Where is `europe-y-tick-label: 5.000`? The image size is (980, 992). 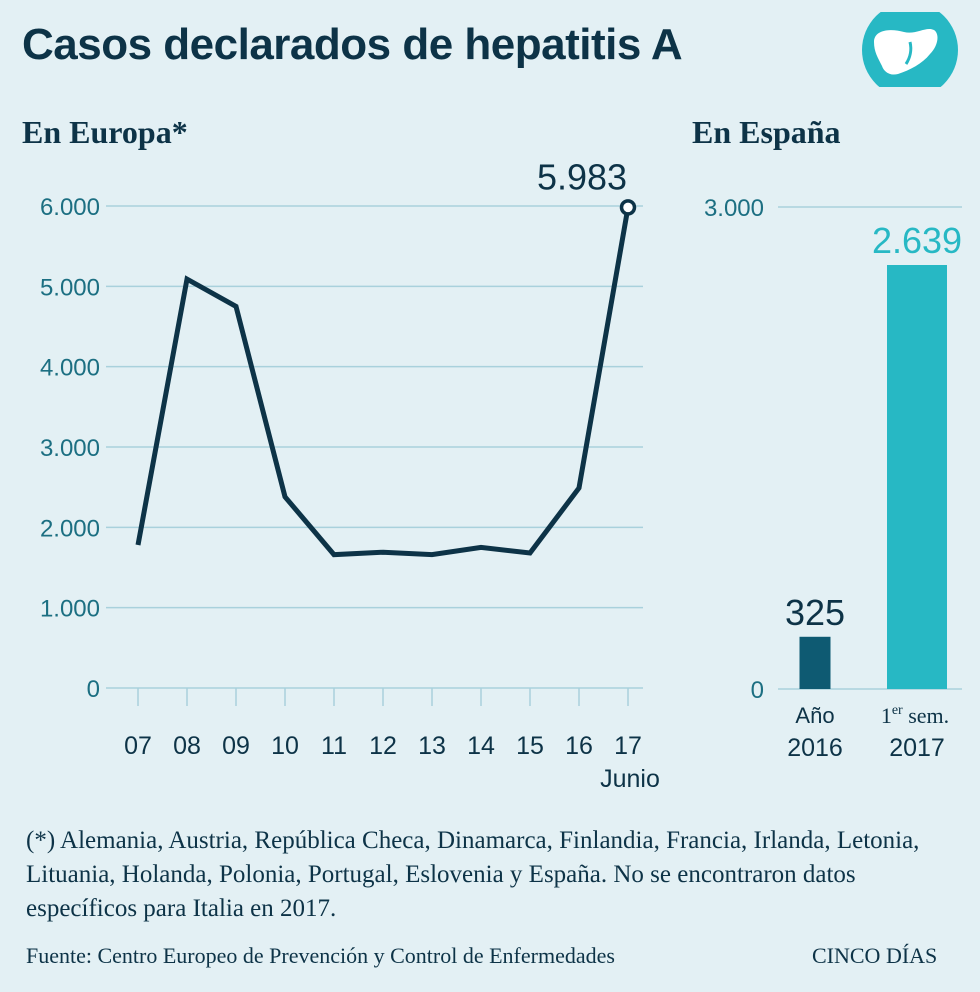 europe-y-tick-label: 5.000 is located at coordinates (70, 287).